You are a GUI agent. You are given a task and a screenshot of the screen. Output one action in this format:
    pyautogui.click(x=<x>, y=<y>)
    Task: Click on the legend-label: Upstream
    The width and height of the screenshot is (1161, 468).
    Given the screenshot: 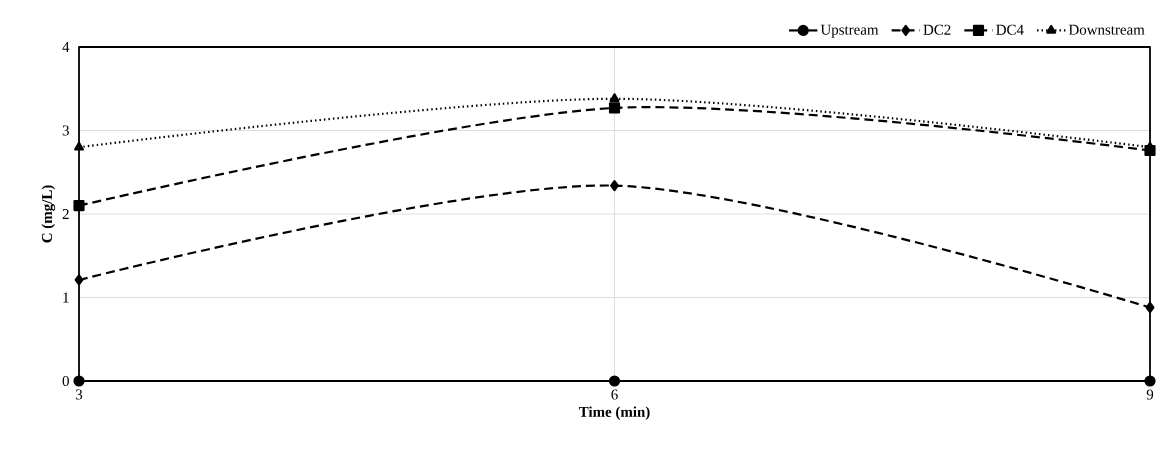 What is the action you would take?
    pyautogui.click(x=849, y=31)
    